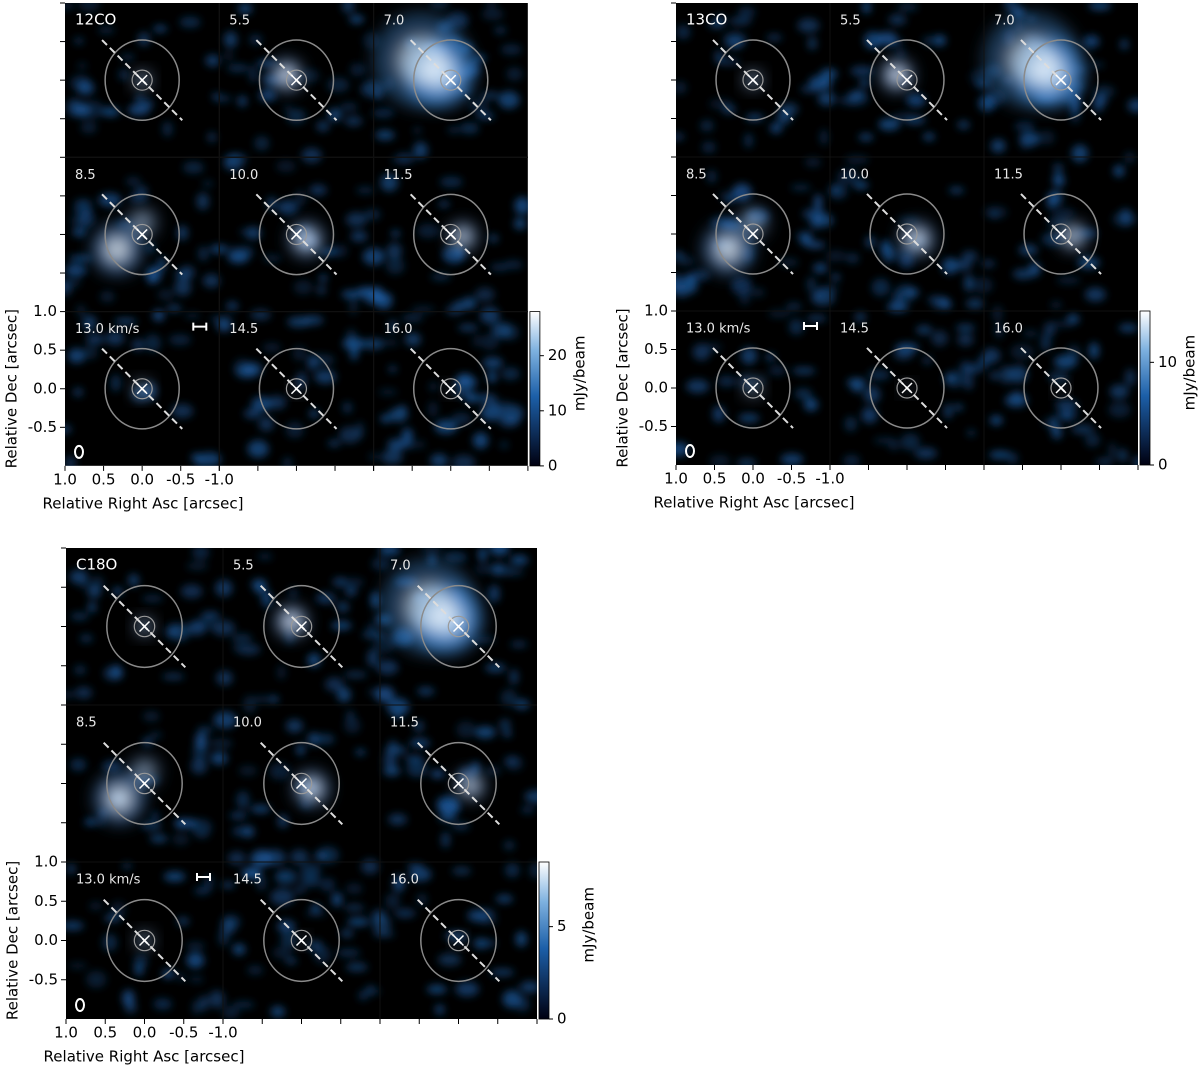 This screenshot has height=1069, width=1200. I want to click on y-tick-label: -0.5, so click(42, 427).